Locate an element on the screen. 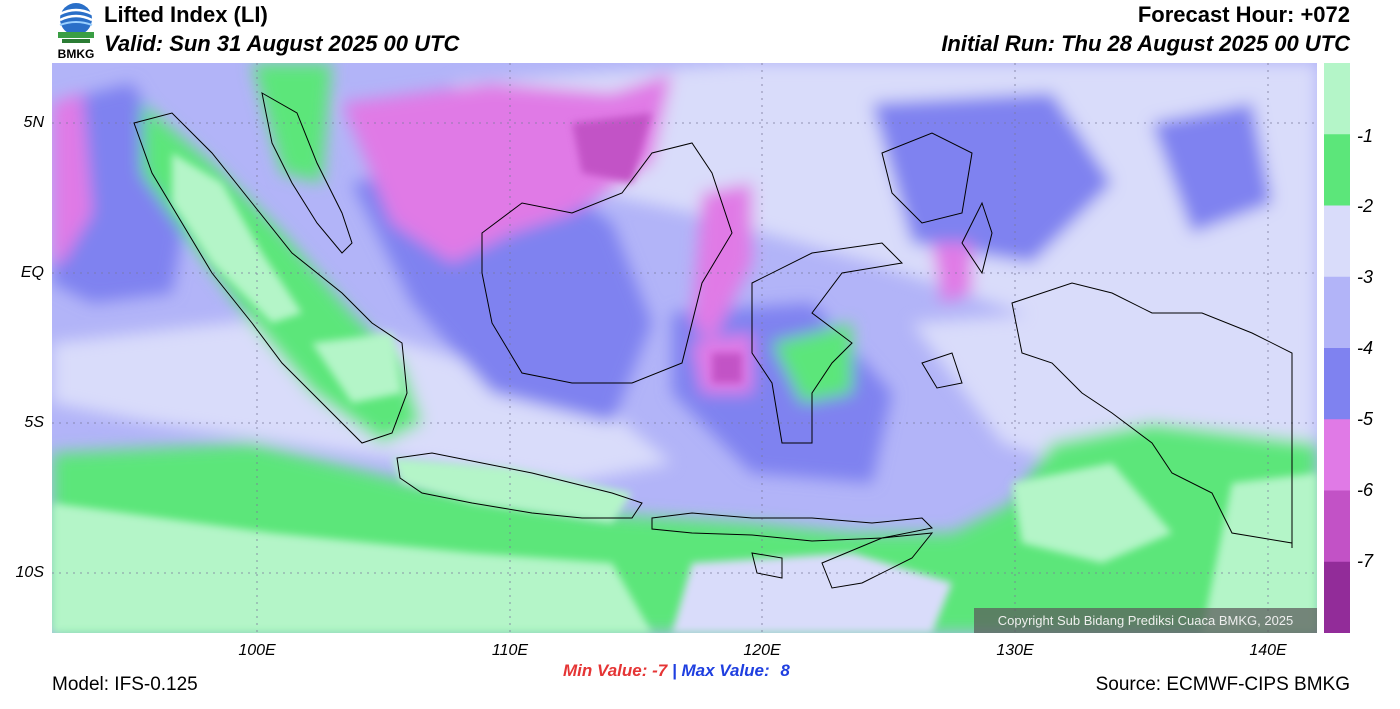  forecast-hour: Forecast Hour: +072 is located at coordinates (1243, 14).